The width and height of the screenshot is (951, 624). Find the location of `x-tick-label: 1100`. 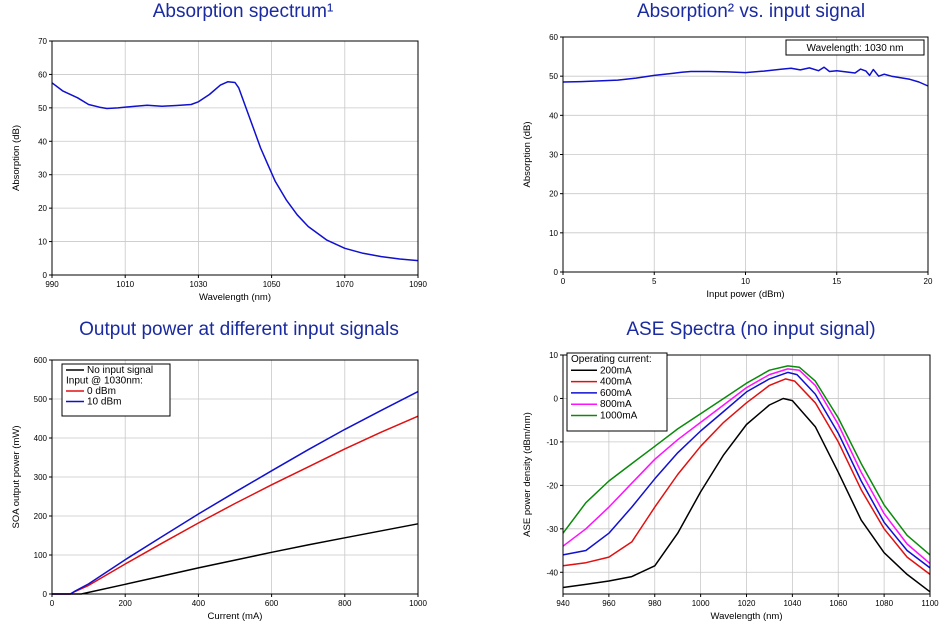

x-tick-label: 1100 is located at coordinates (930, 603).